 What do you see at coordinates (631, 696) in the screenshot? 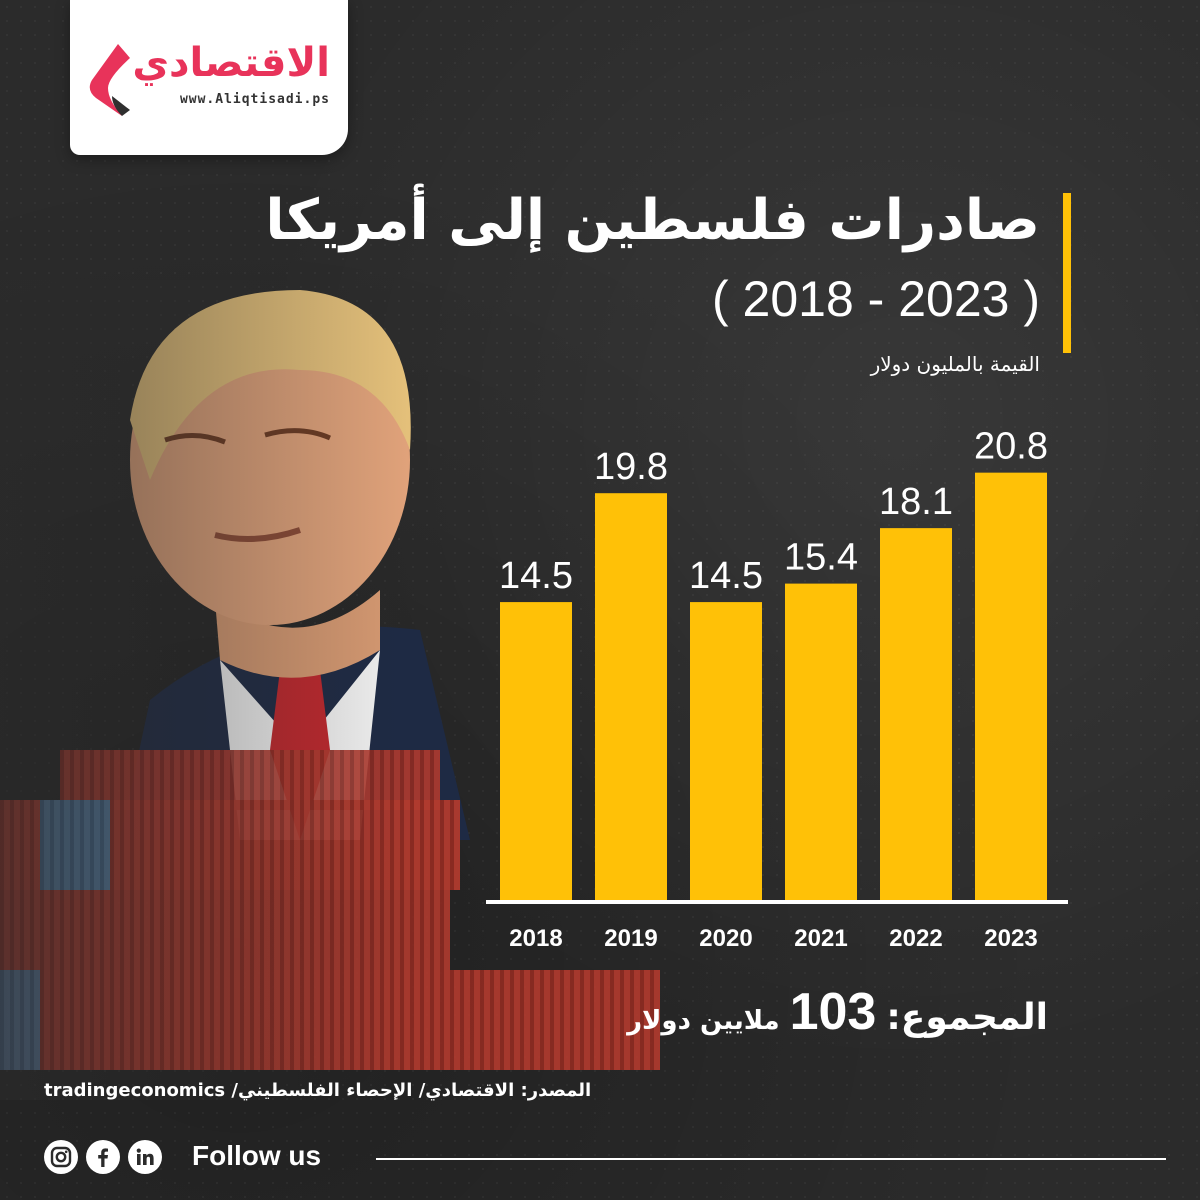
I see `bar-2019` at bounding box center [631, 696].